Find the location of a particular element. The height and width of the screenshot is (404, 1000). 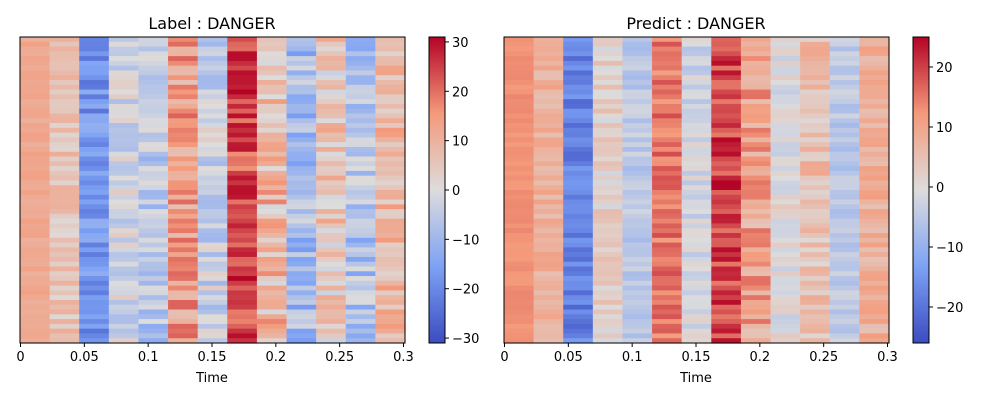

x-tick-label: 0.05 is located at coordinates (84, 357).